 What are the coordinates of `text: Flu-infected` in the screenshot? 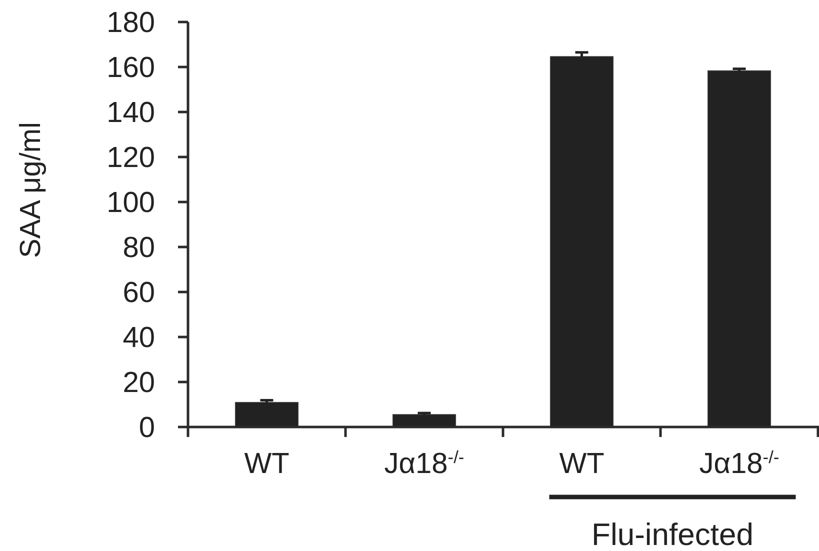 It's located at (673, 534).